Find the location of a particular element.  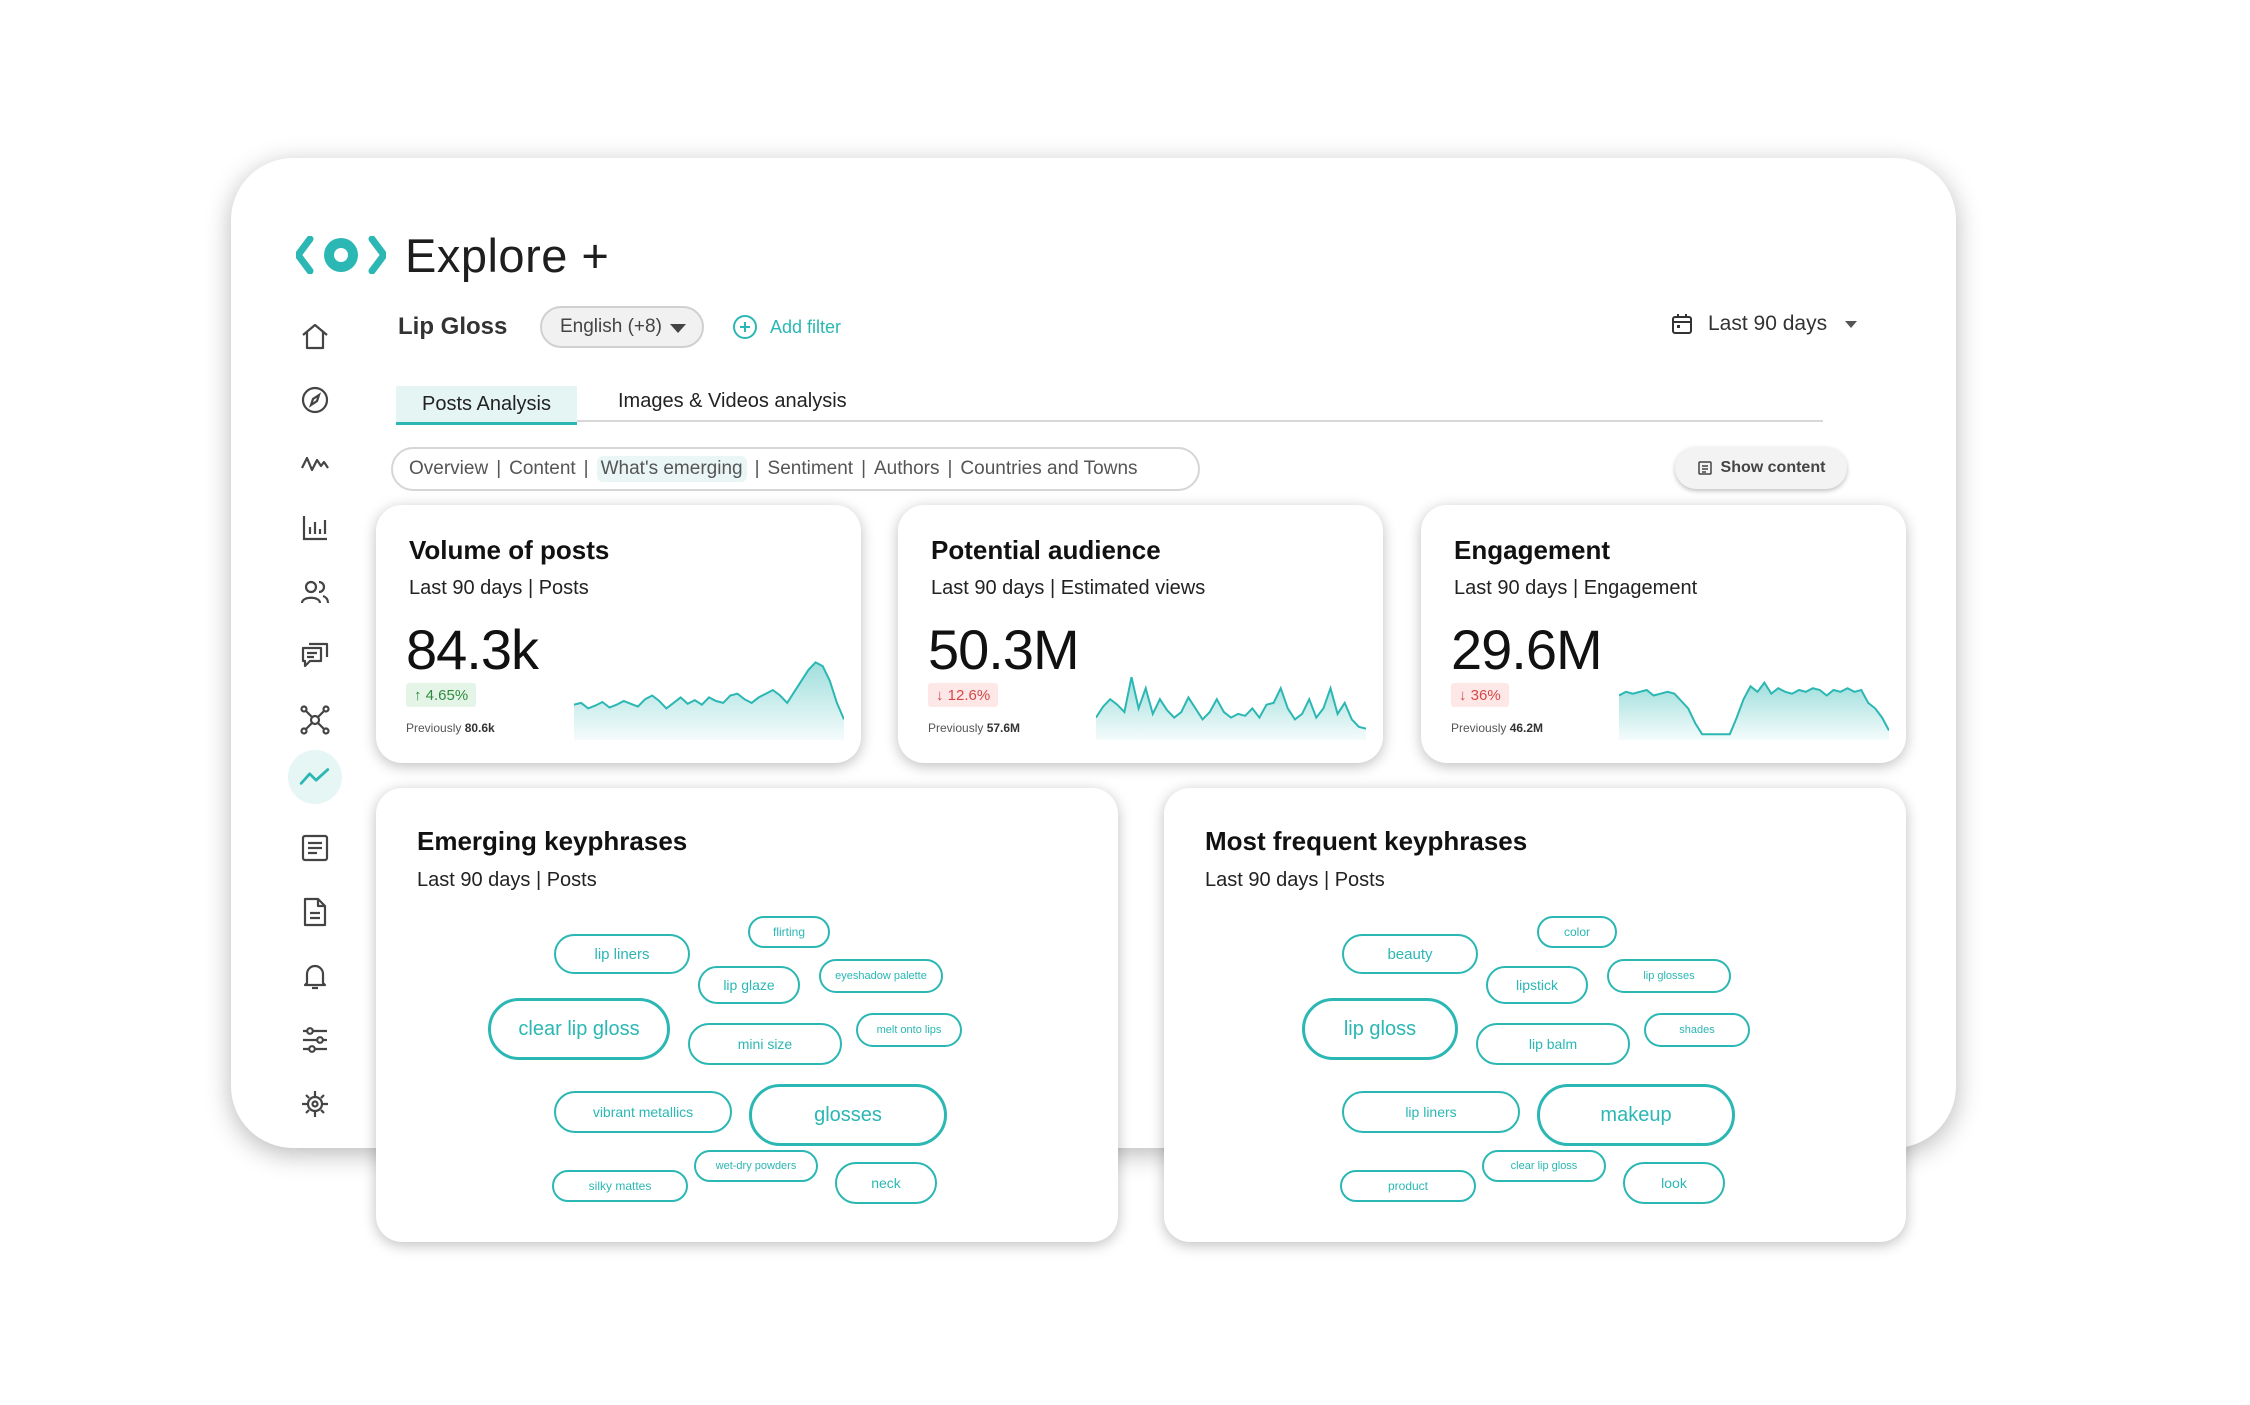

bar-chart-icon is located at coordinates (314, 528).